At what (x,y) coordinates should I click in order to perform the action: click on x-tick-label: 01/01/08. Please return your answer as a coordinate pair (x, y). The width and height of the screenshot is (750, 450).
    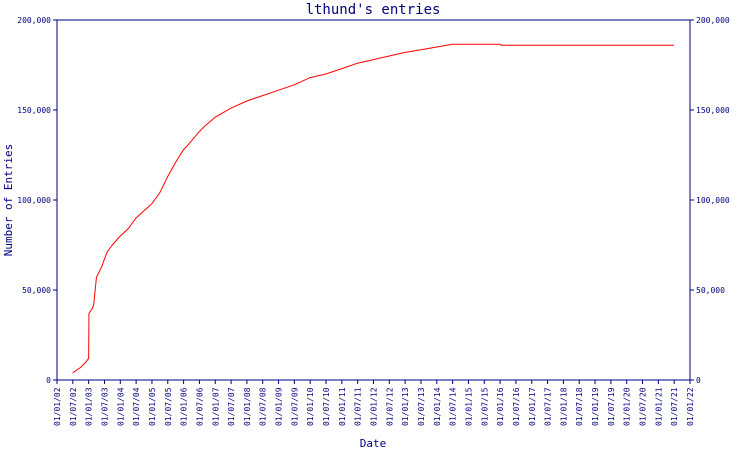
    Looking at the image, I should click on (247, 406).